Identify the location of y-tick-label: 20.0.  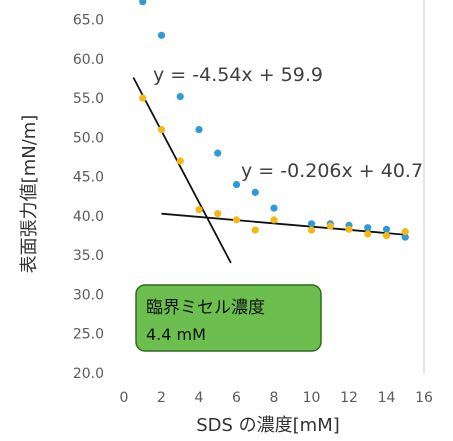
(88, 374).